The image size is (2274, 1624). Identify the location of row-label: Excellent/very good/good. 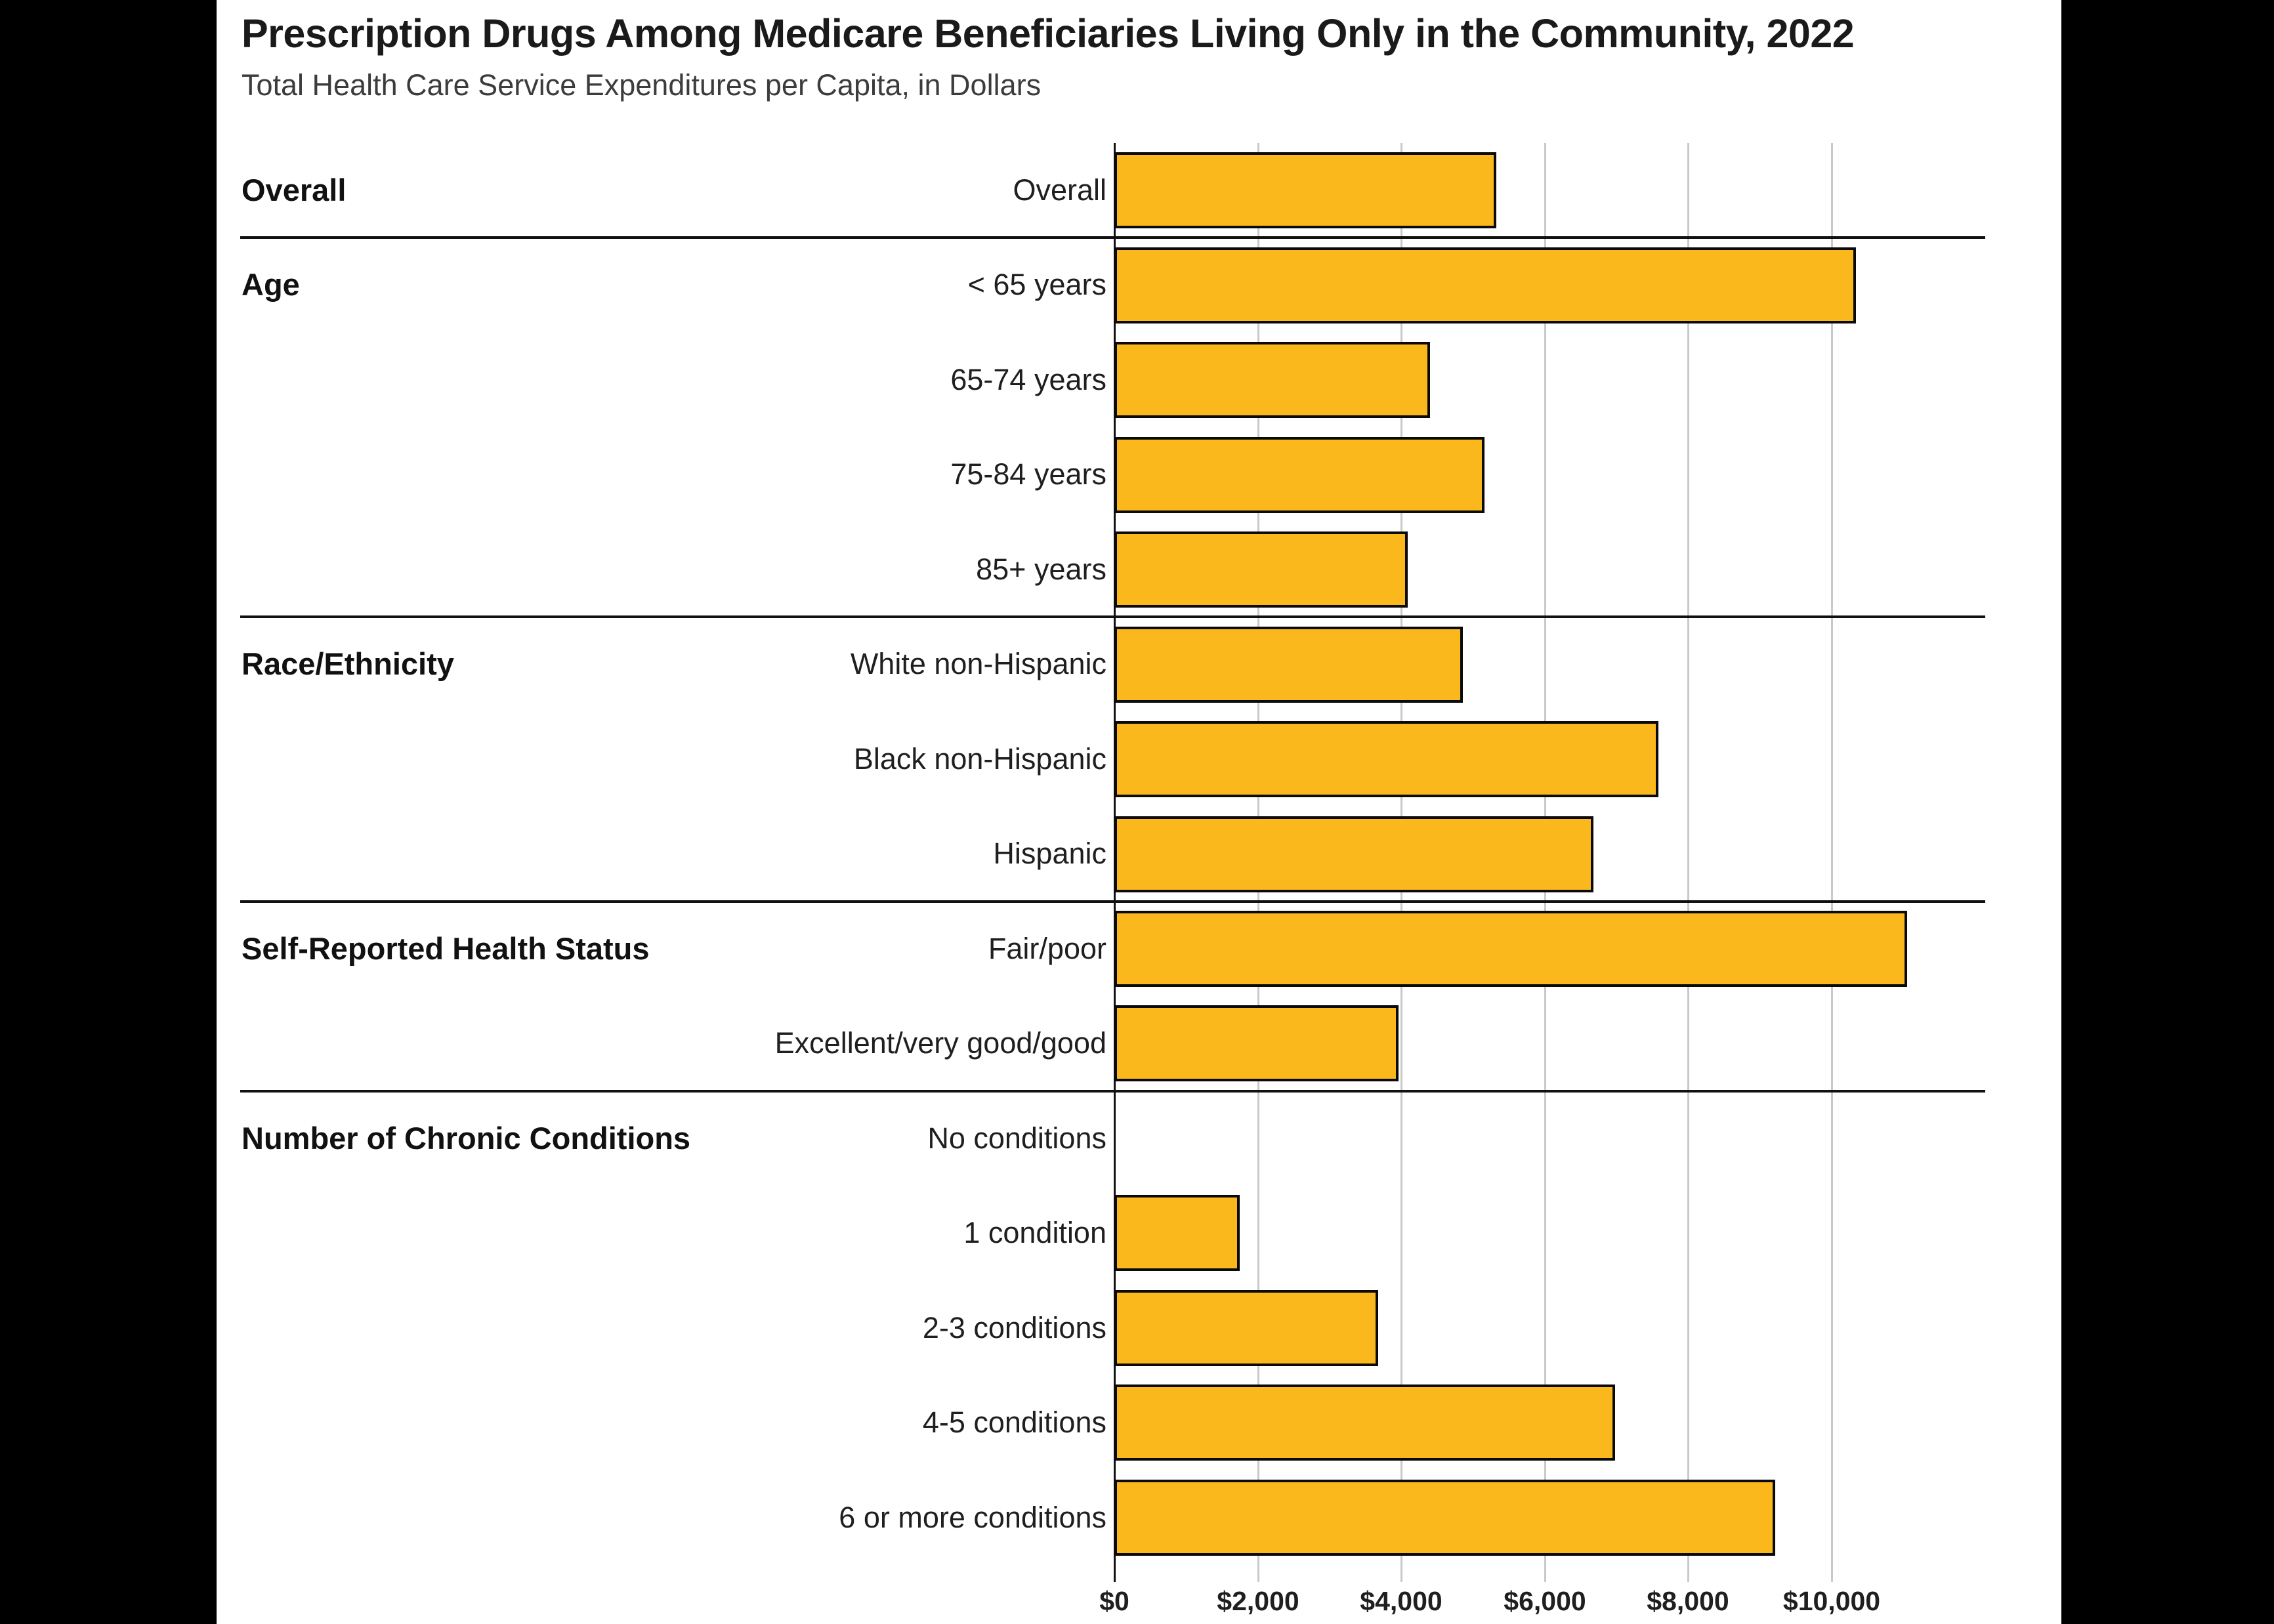
(940, 1043).